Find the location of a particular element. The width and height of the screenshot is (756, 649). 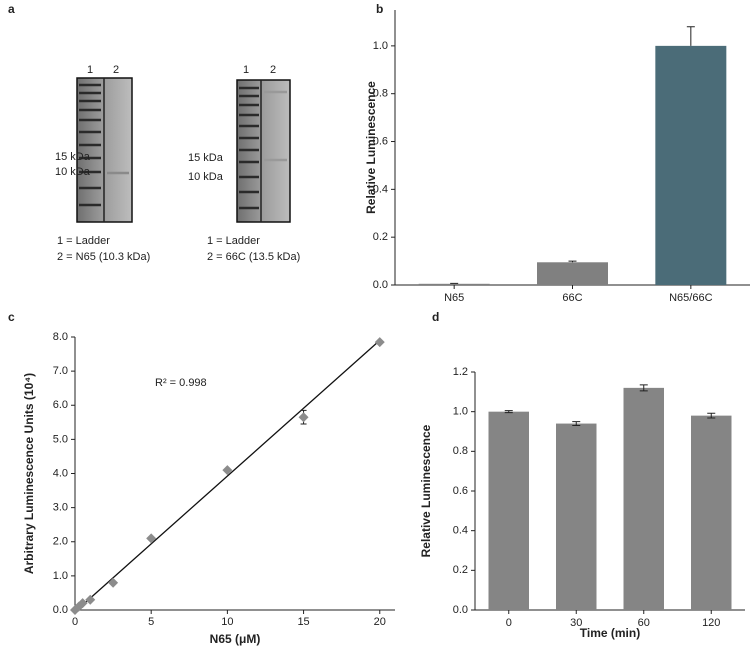

gel-legend: 2 = N65 (10.3 kDa) is located at coordinates (103, 257).